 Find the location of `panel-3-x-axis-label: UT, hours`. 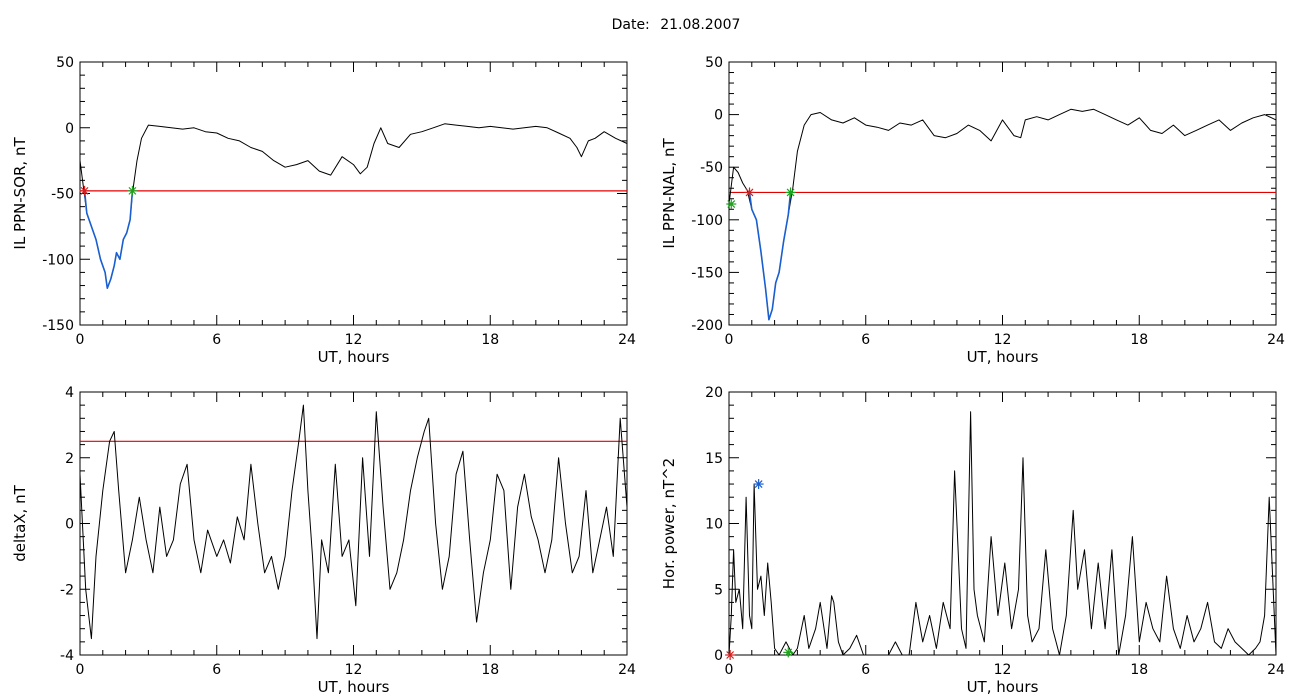

panel-3-x-axis-label: UT, hours is located at coordinates (354, 687).